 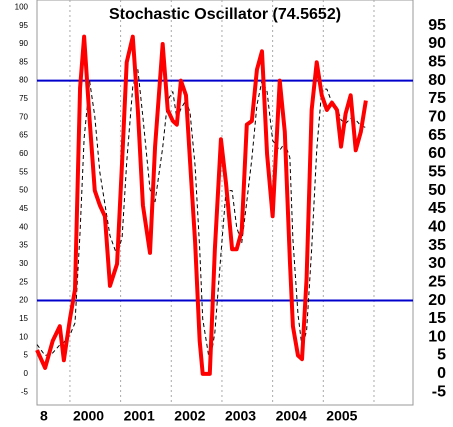 What do you see at coordinates (88, 416) in the screenshot?
I see `x-tick-label: 2000` at bounding box center [88, 416].